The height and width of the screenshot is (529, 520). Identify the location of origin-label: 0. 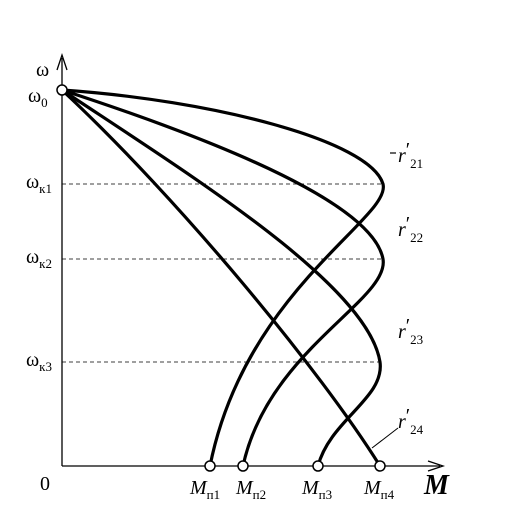
(45, 484).